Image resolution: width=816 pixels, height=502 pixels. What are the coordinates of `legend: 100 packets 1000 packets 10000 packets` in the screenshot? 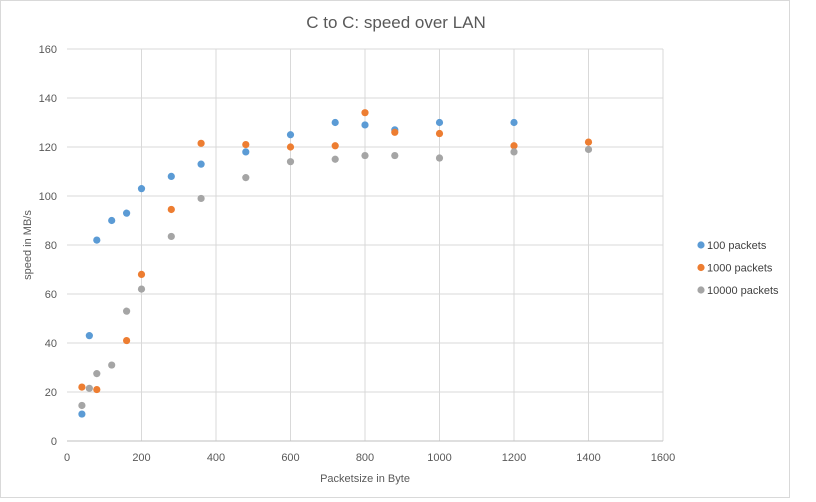 It's located at (738, 268).